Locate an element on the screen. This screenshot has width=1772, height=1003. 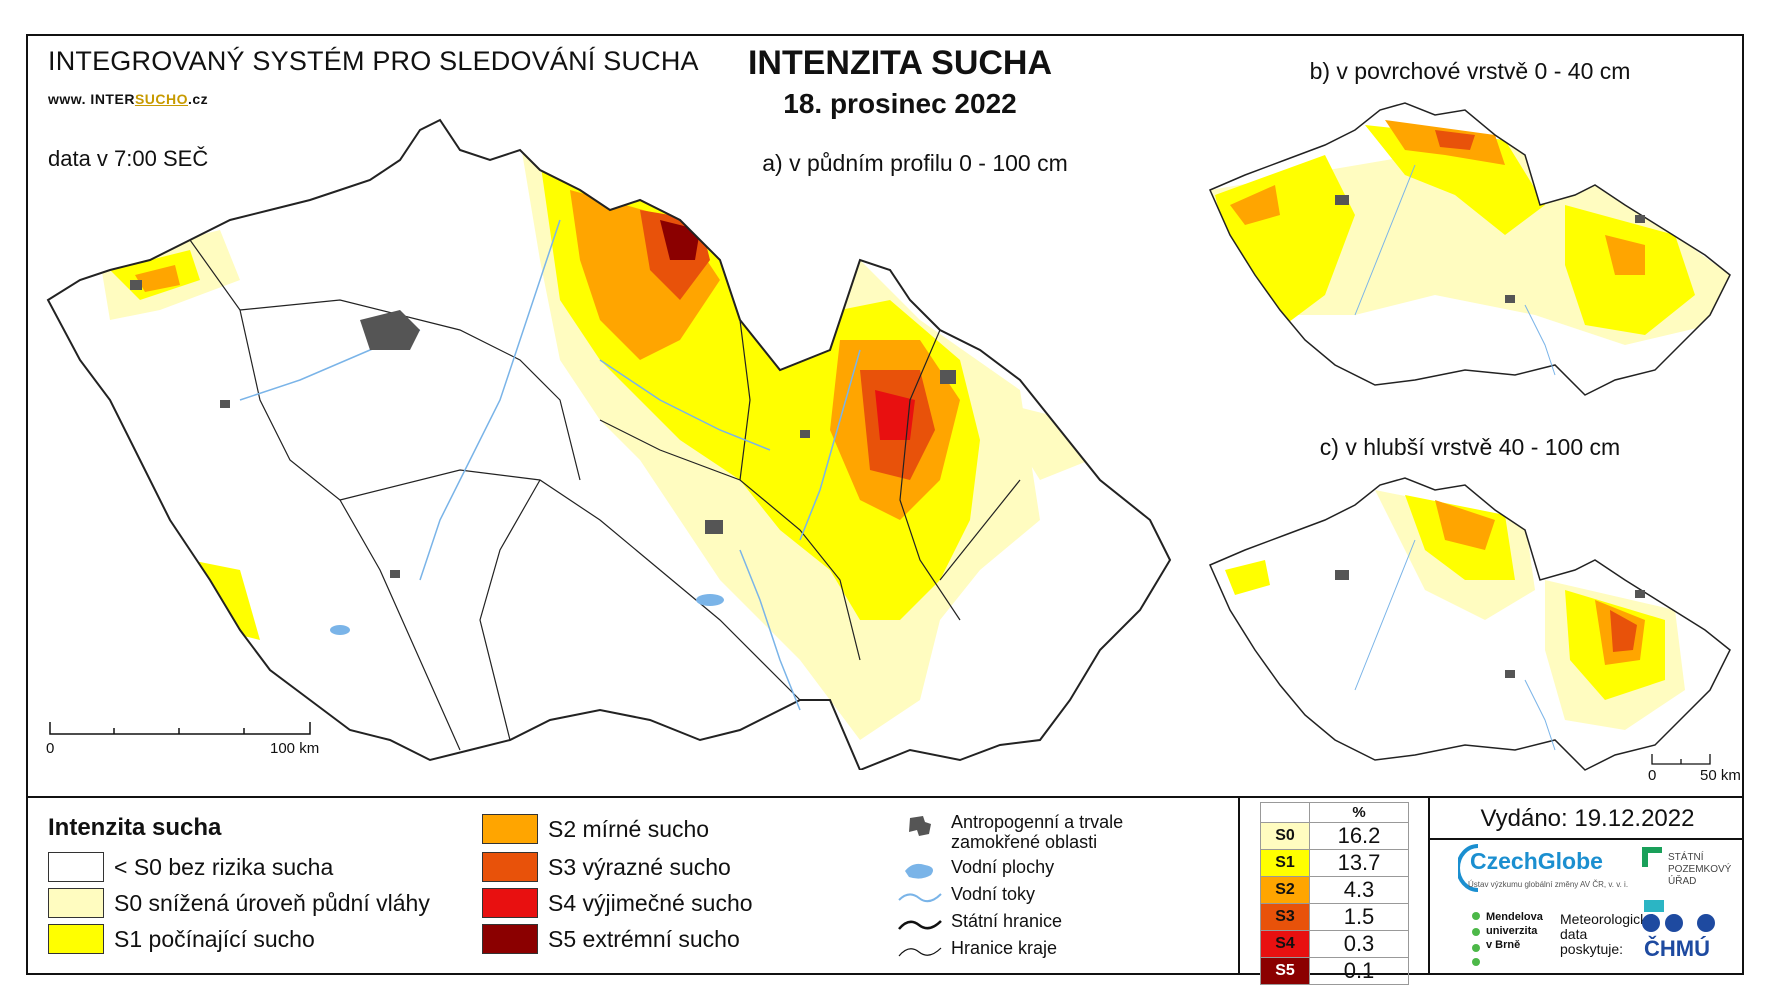
legend-item-s2: S2 mírné sucho is located at coordinates (595, 829).